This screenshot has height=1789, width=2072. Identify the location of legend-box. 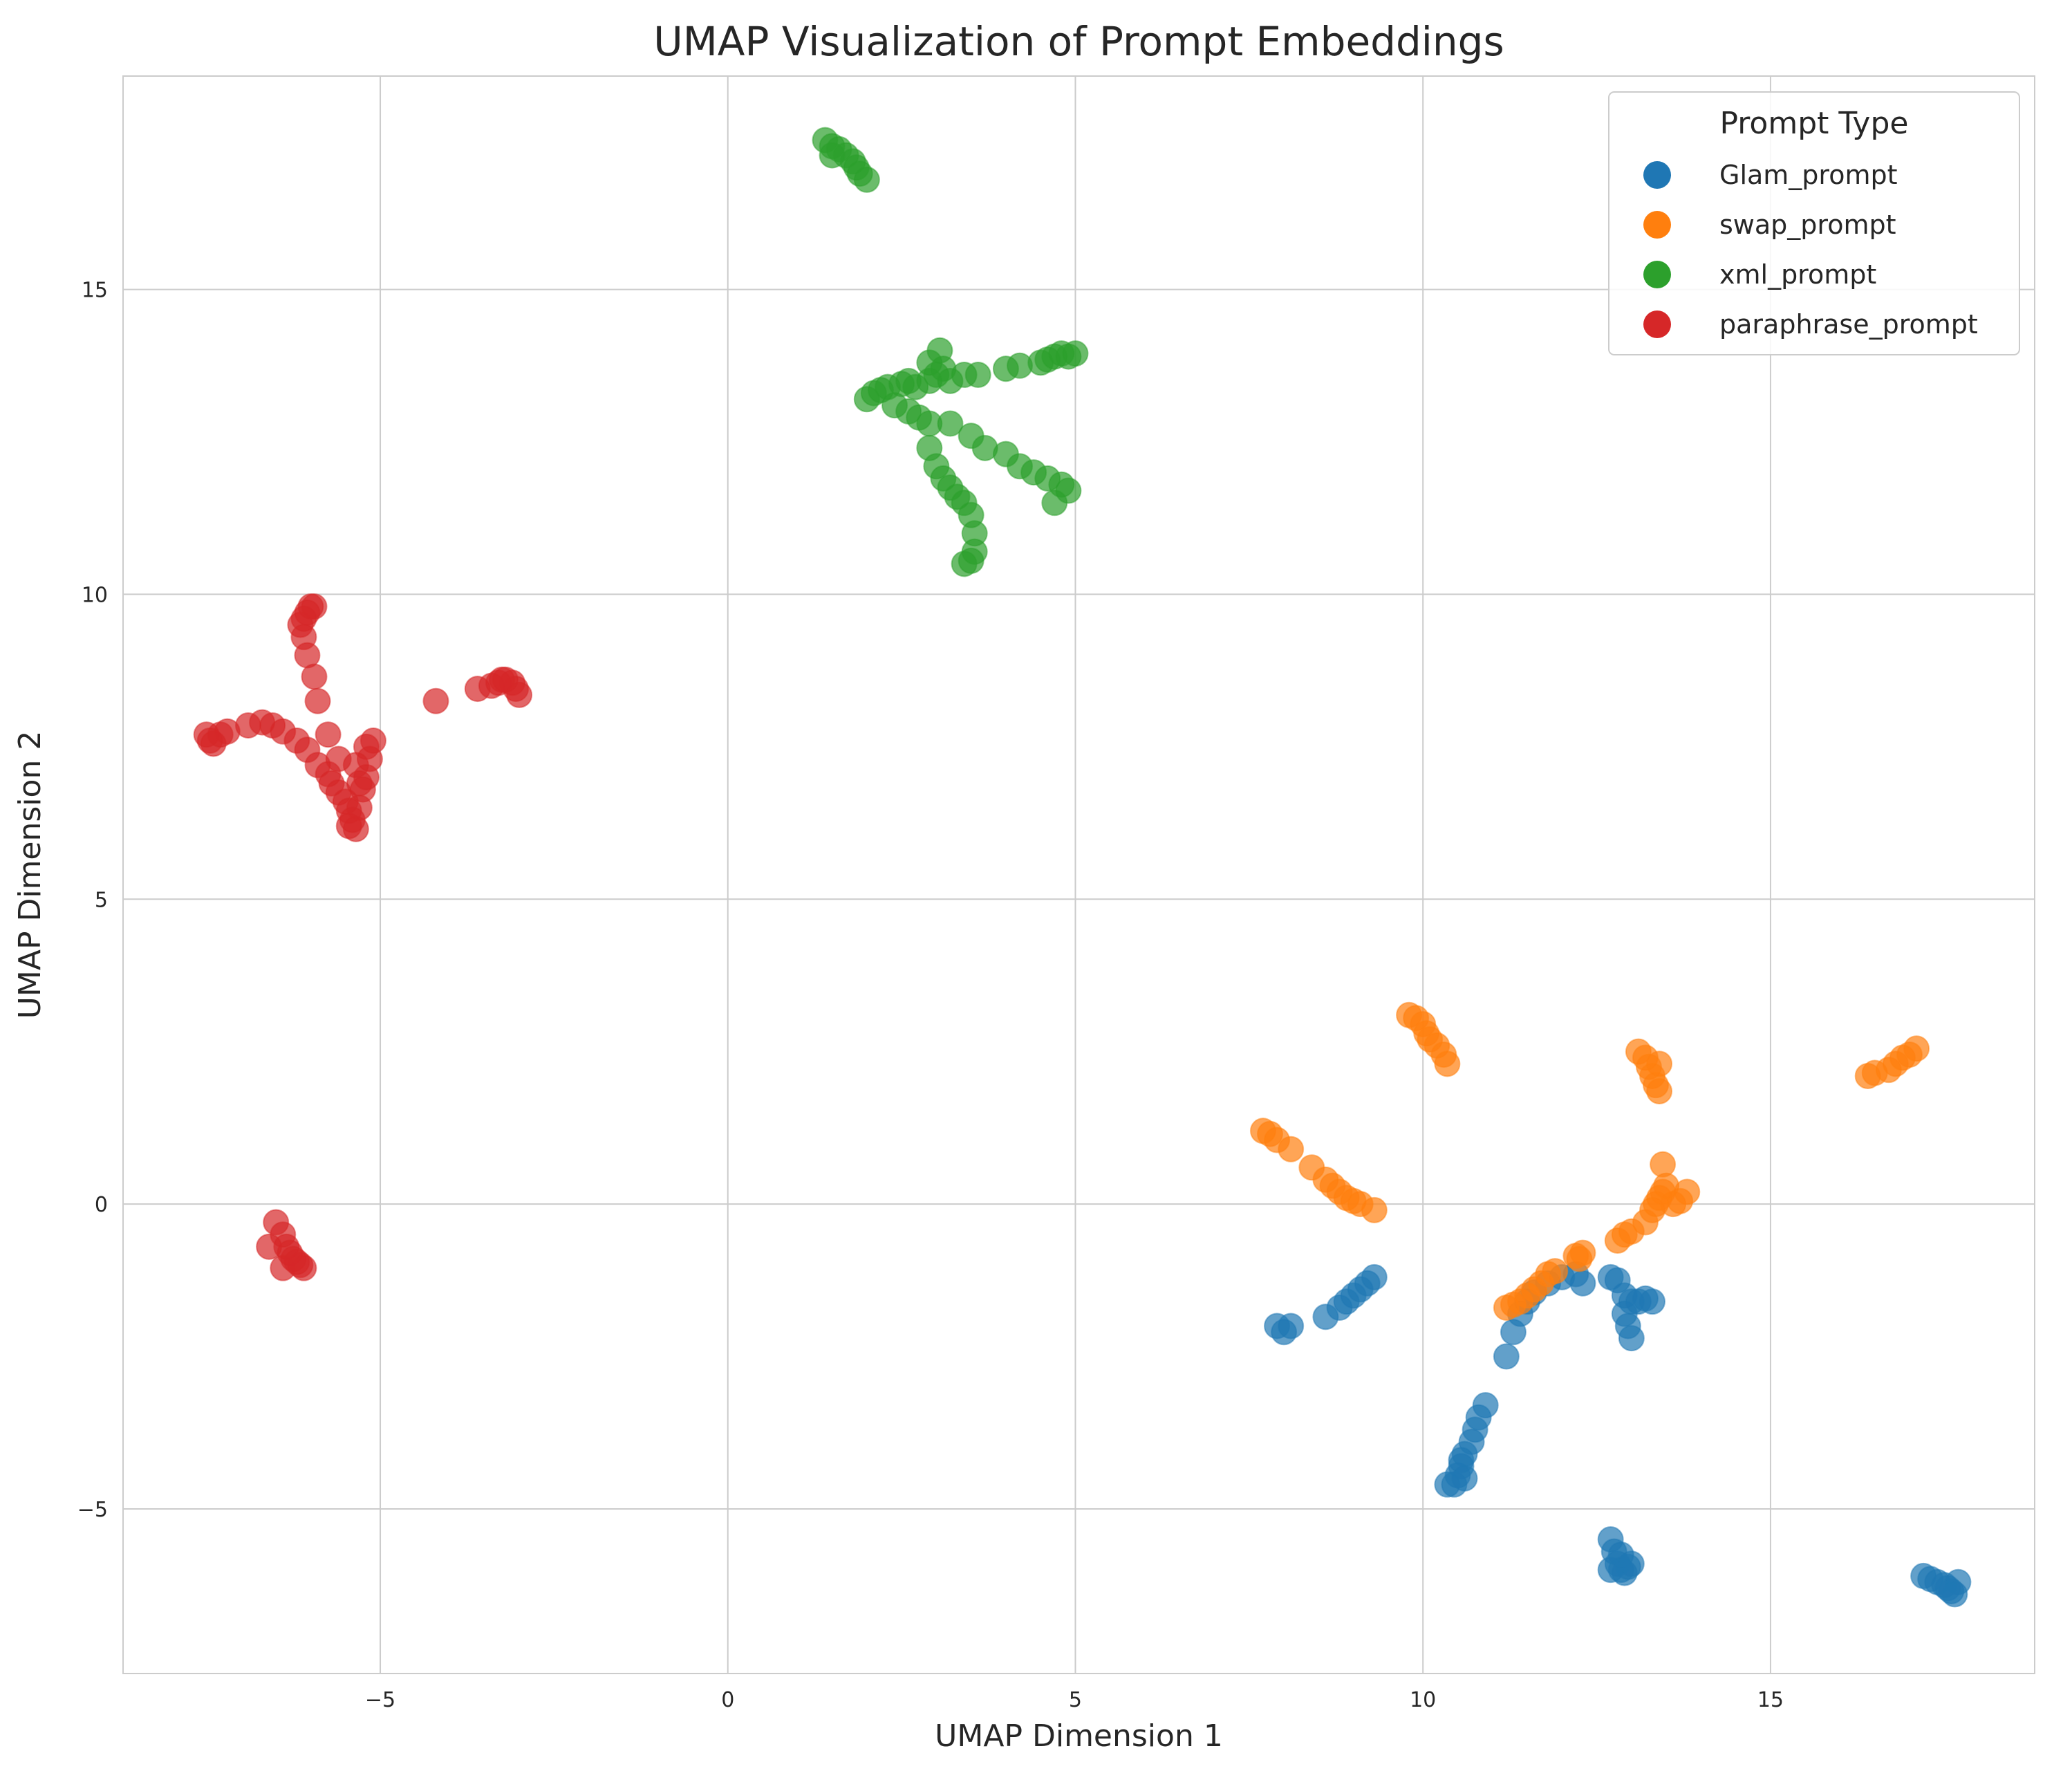
(1814, 223).